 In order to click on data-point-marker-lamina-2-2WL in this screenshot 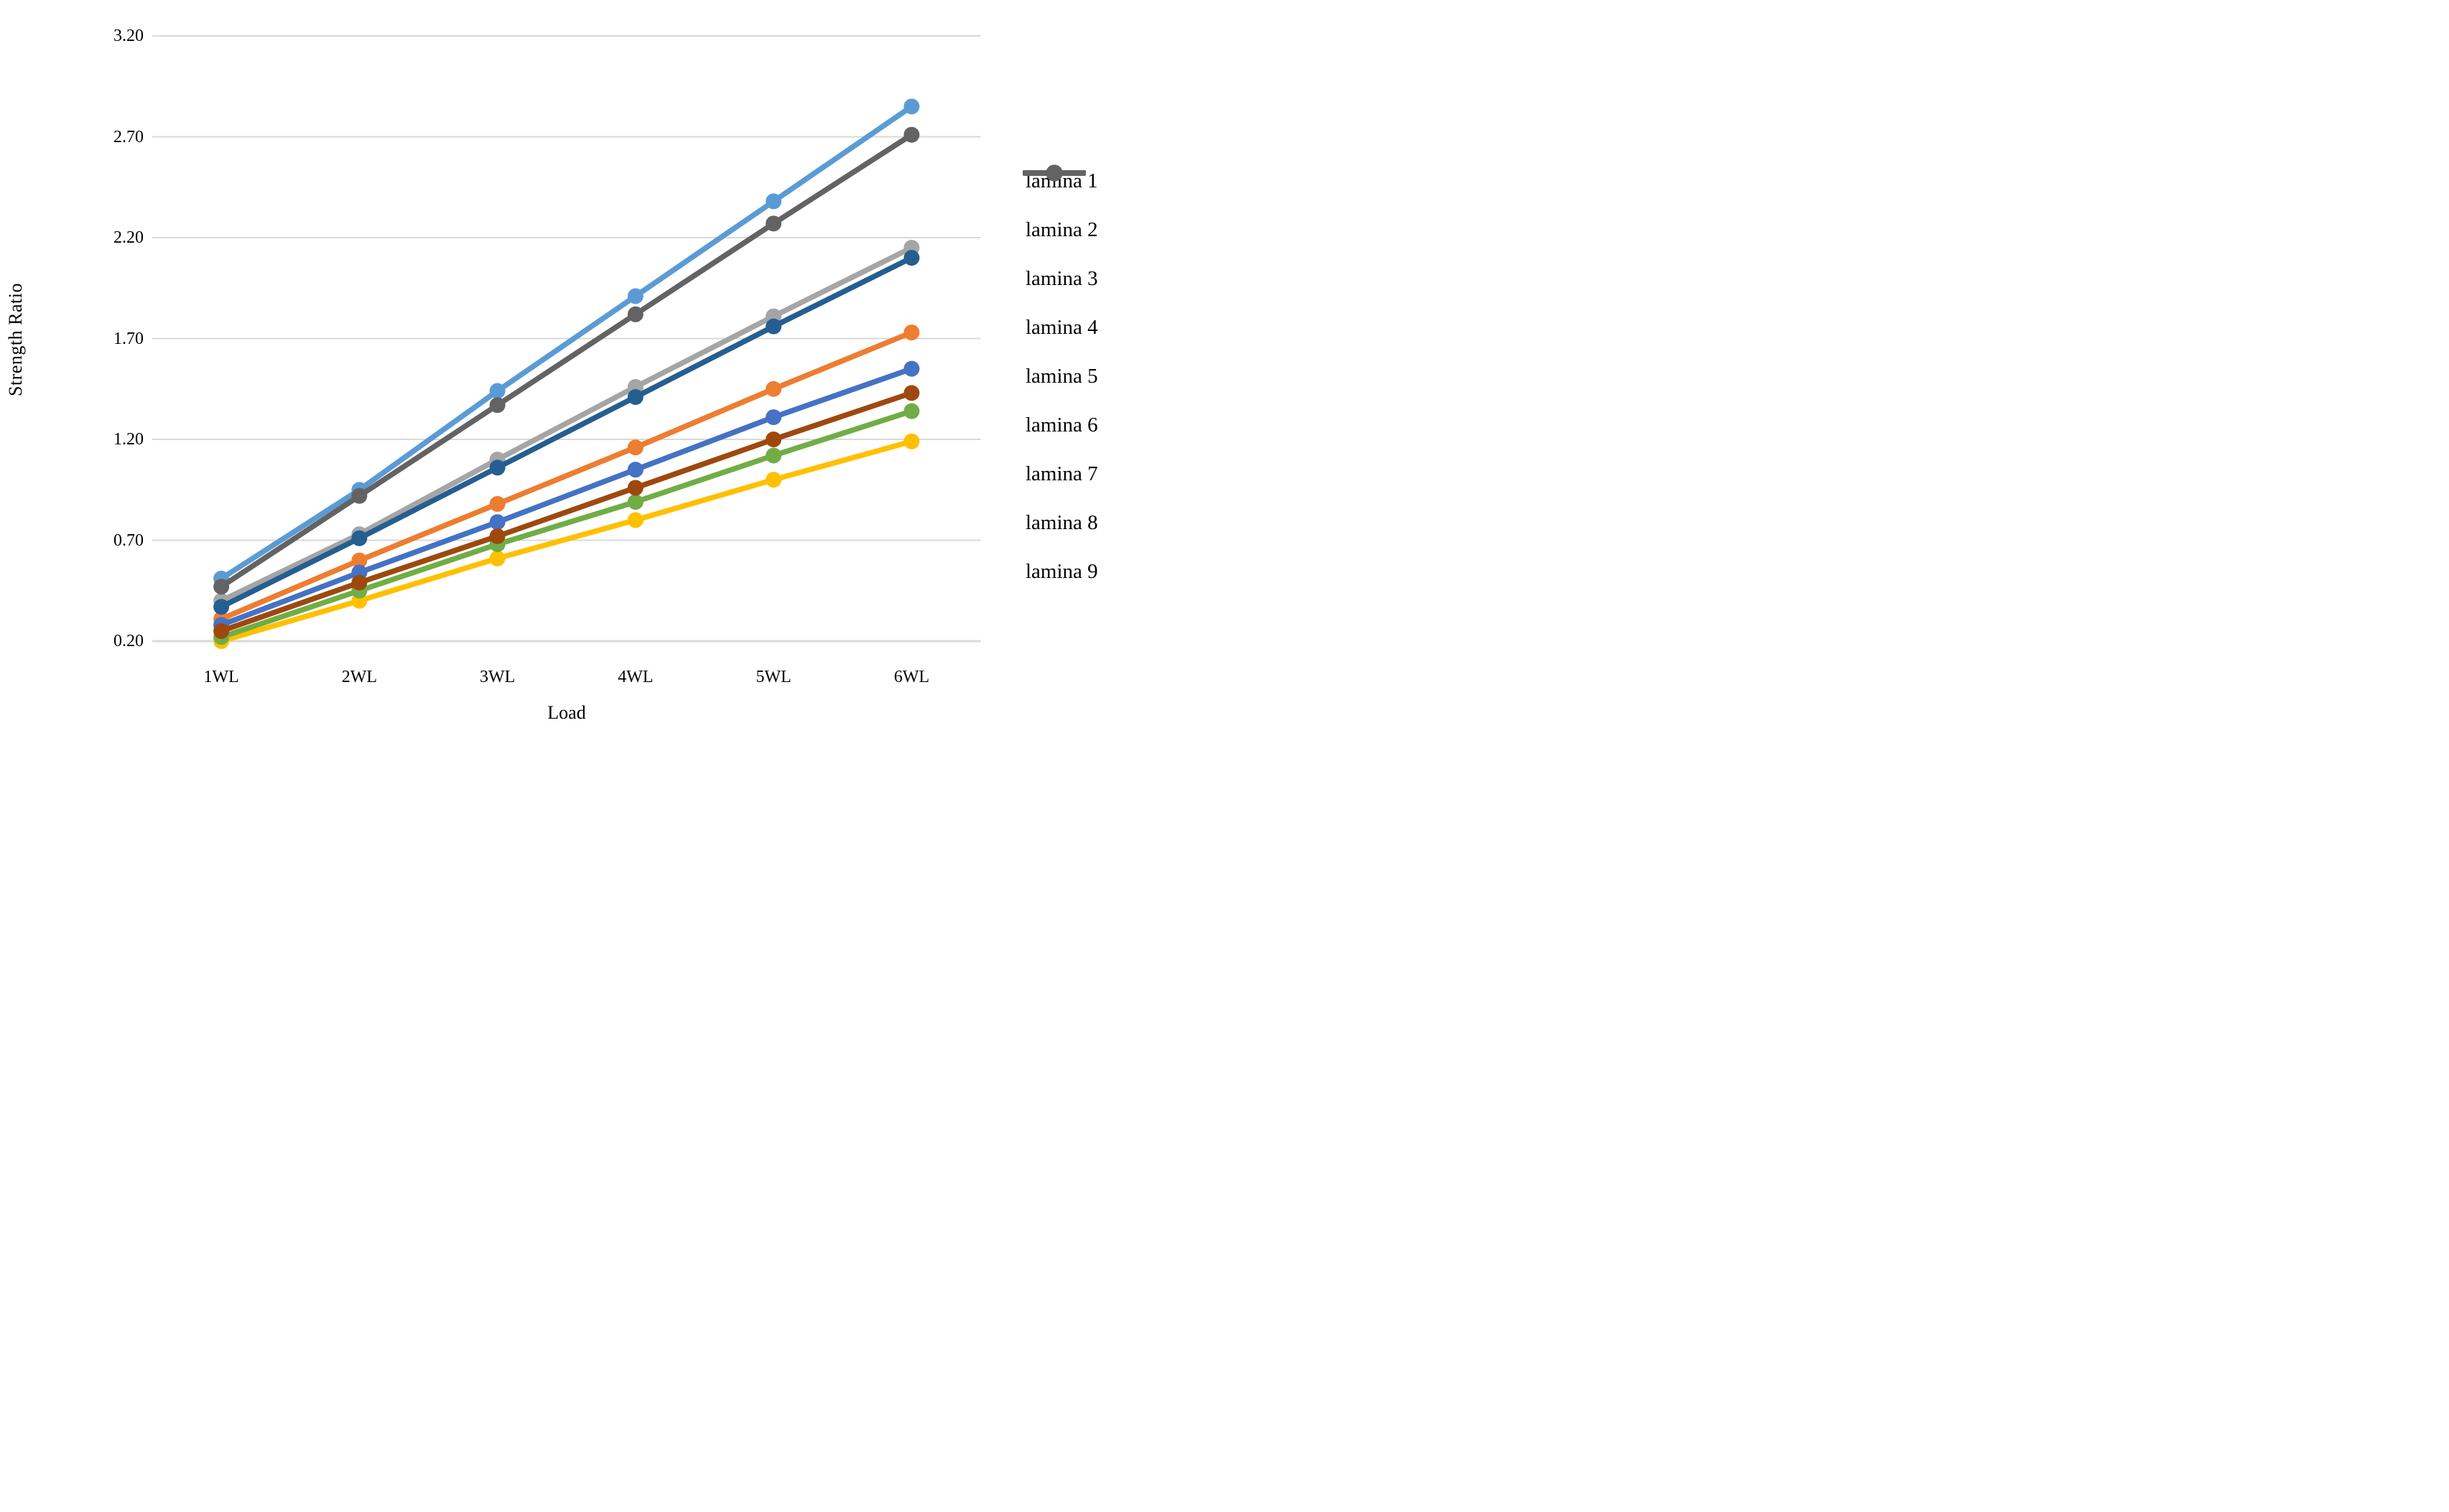, I will do `click(359, 560)`.